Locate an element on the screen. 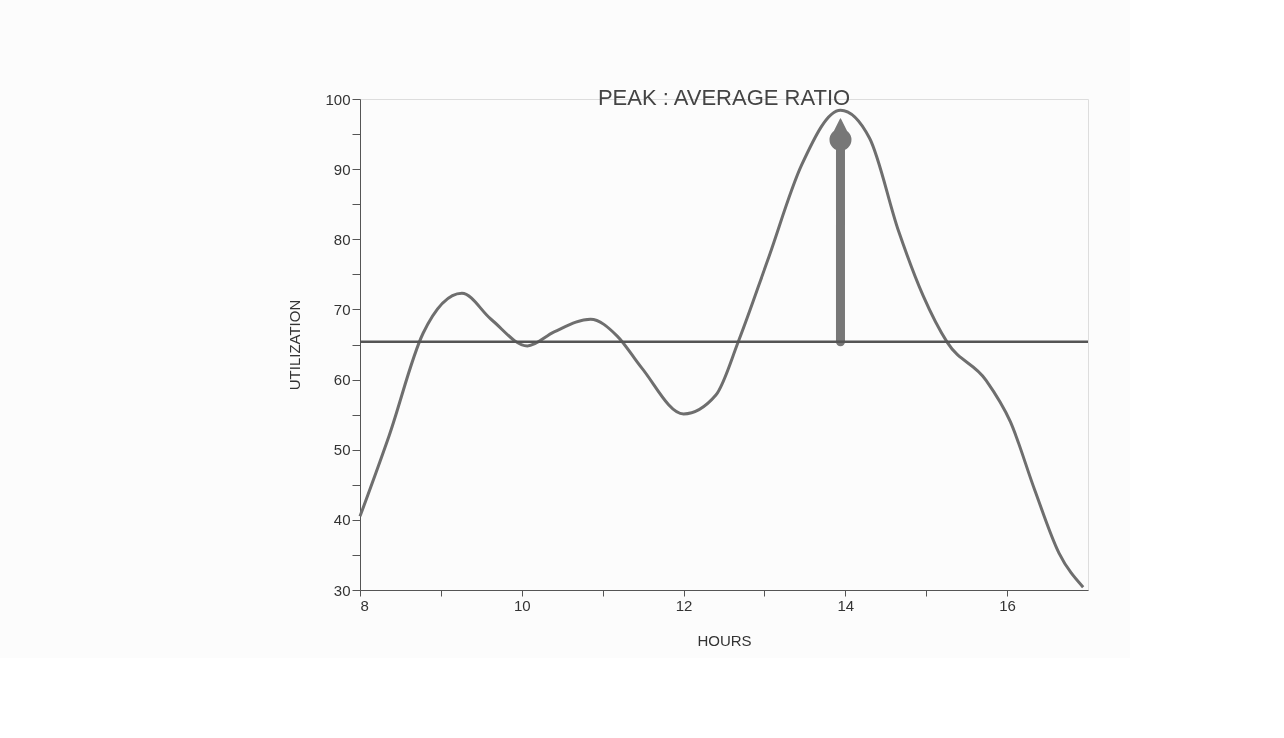  y-tick-label: 50 is located at coordinates (342, 450).